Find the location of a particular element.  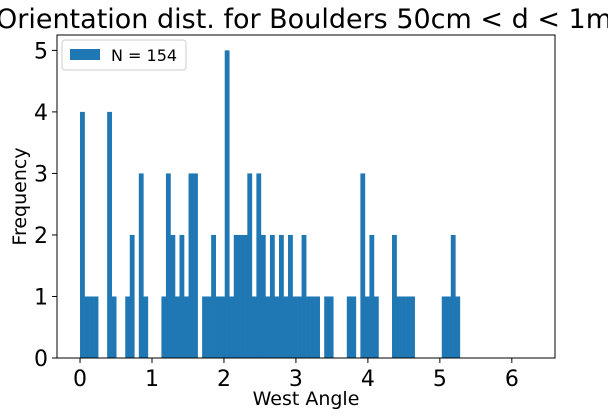

x-tick-label: 0 is located at coordinates (80, 379).